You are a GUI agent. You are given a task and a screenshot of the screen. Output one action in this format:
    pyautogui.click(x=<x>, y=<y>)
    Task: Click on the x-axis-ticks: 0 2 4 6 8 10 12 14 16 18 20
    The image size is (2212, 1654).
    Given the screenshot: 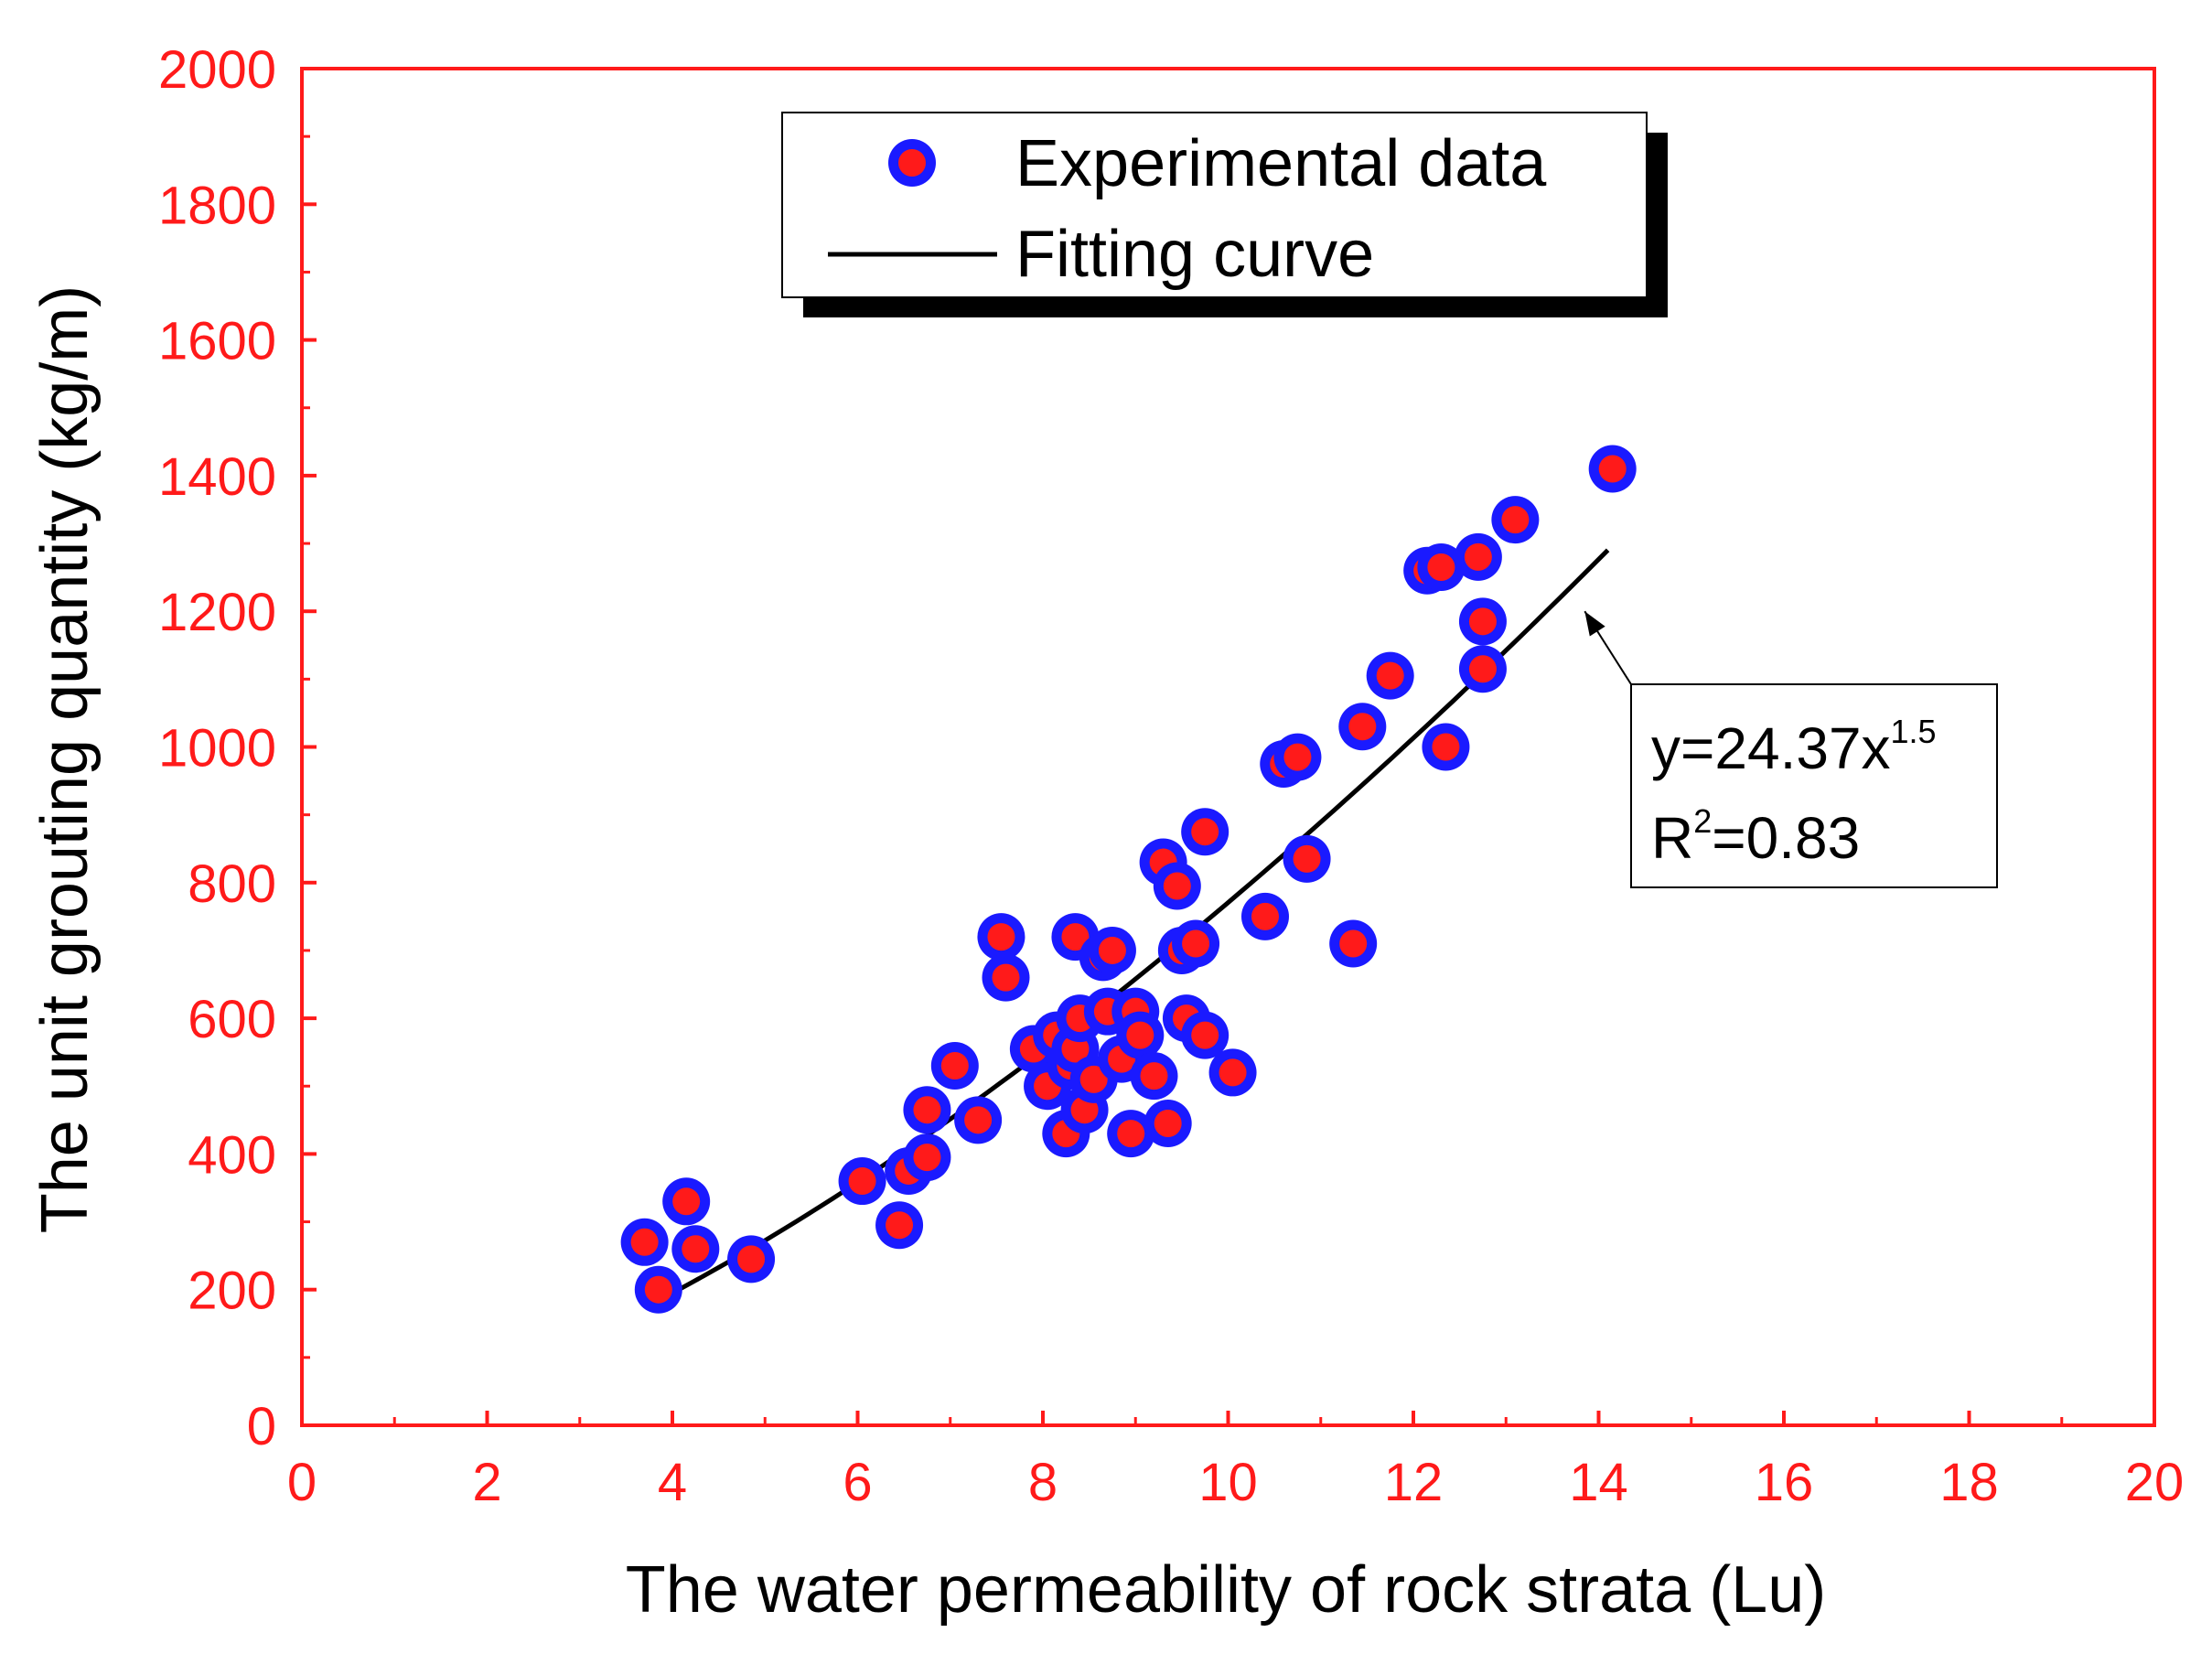 What is the action you would take?
    pyautogui.click(x=1235, y=1461)
    